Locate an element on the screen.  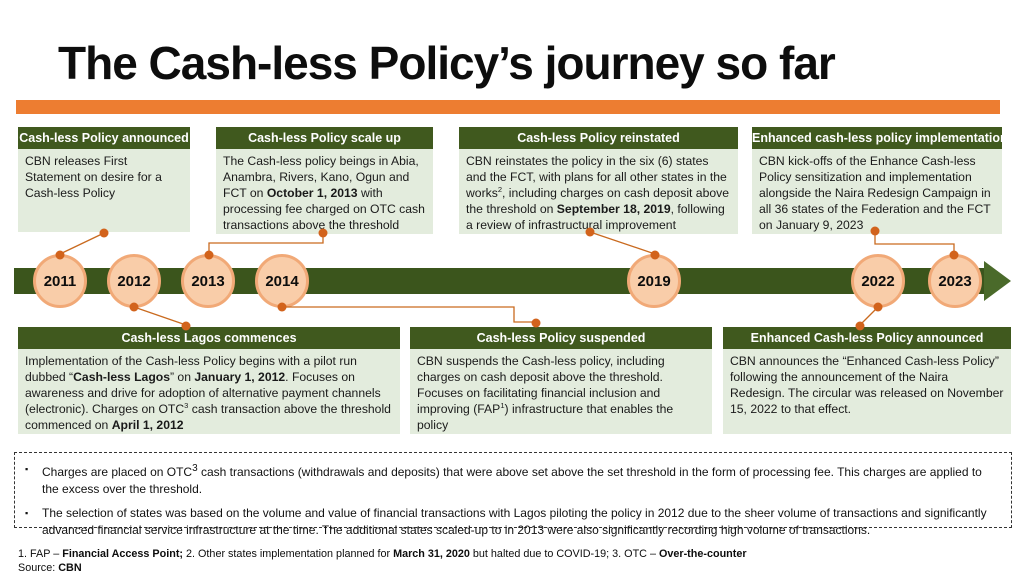
event-box-header: Cash-less Lagos commences is located at coordinates (209, 338).